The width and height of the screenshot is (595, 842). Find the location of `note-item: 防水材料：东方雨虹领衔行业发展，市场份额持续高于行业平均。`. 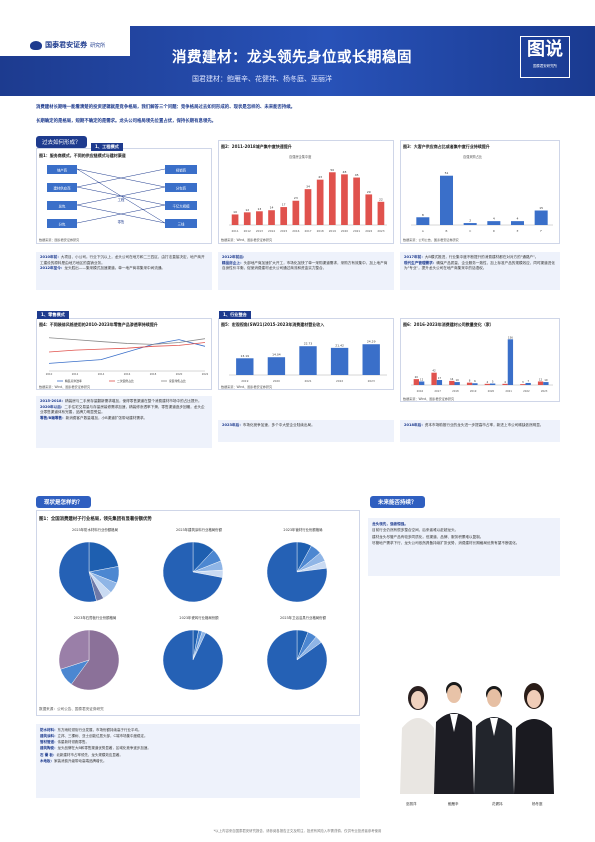

note-item: 防水材料：东方雨虹领衔行业发展，市场份额持续高于行业平均。 is located at coordinates (91, 730).